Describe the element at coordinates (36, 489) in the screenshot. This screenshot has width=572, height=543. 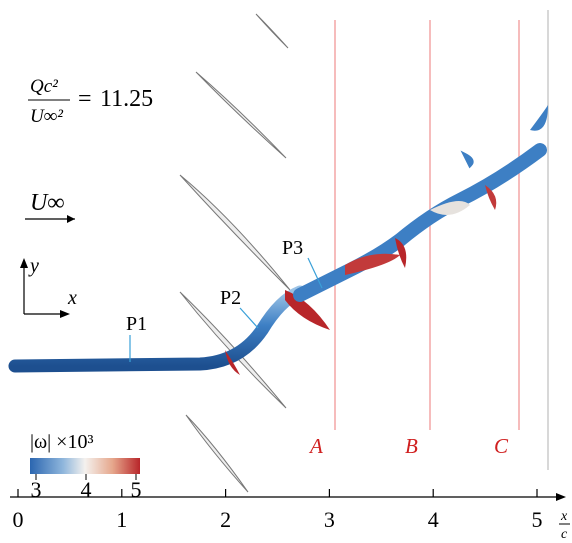
I see `colorbar-tick-label: 3` at that location.